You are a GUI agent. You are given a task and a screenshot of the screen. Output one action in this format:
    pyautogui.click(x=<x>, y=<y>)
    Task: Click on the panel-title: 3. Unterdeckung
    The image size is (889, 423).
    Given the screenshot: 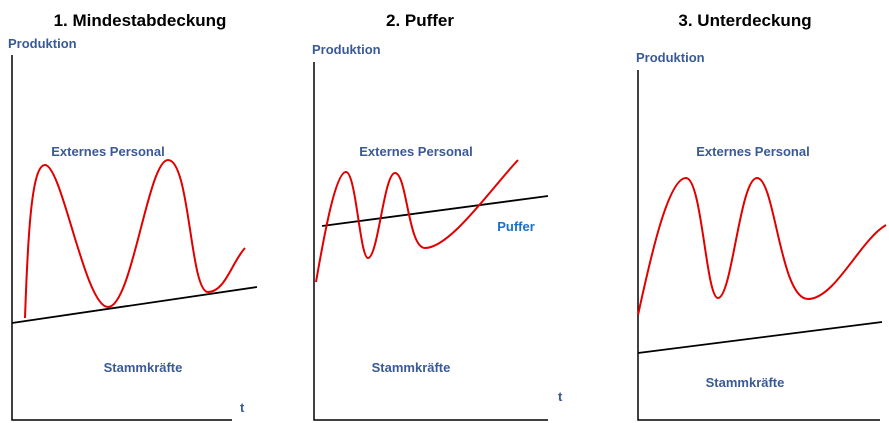 What is the action you would take?
    pyautogui.click(x=744, y=20)
    